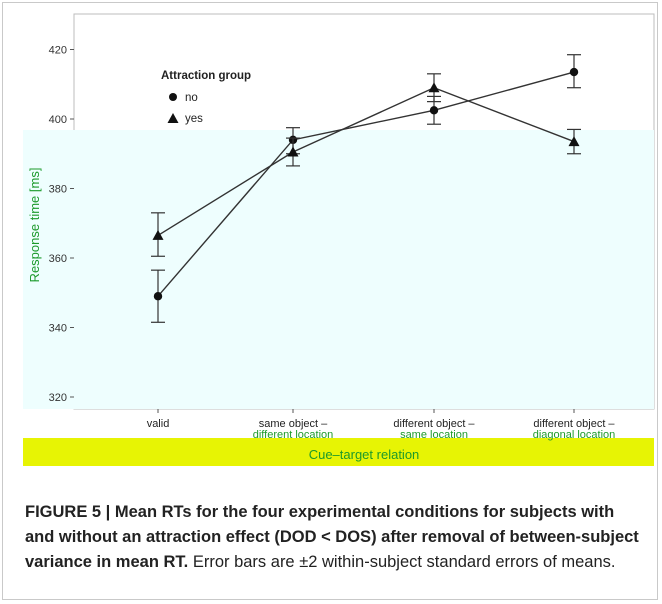  What do you see at coordinates (206, 76) in the screenshot?
I see `legend-title: Attraction group` at bounding box center [206, 76].